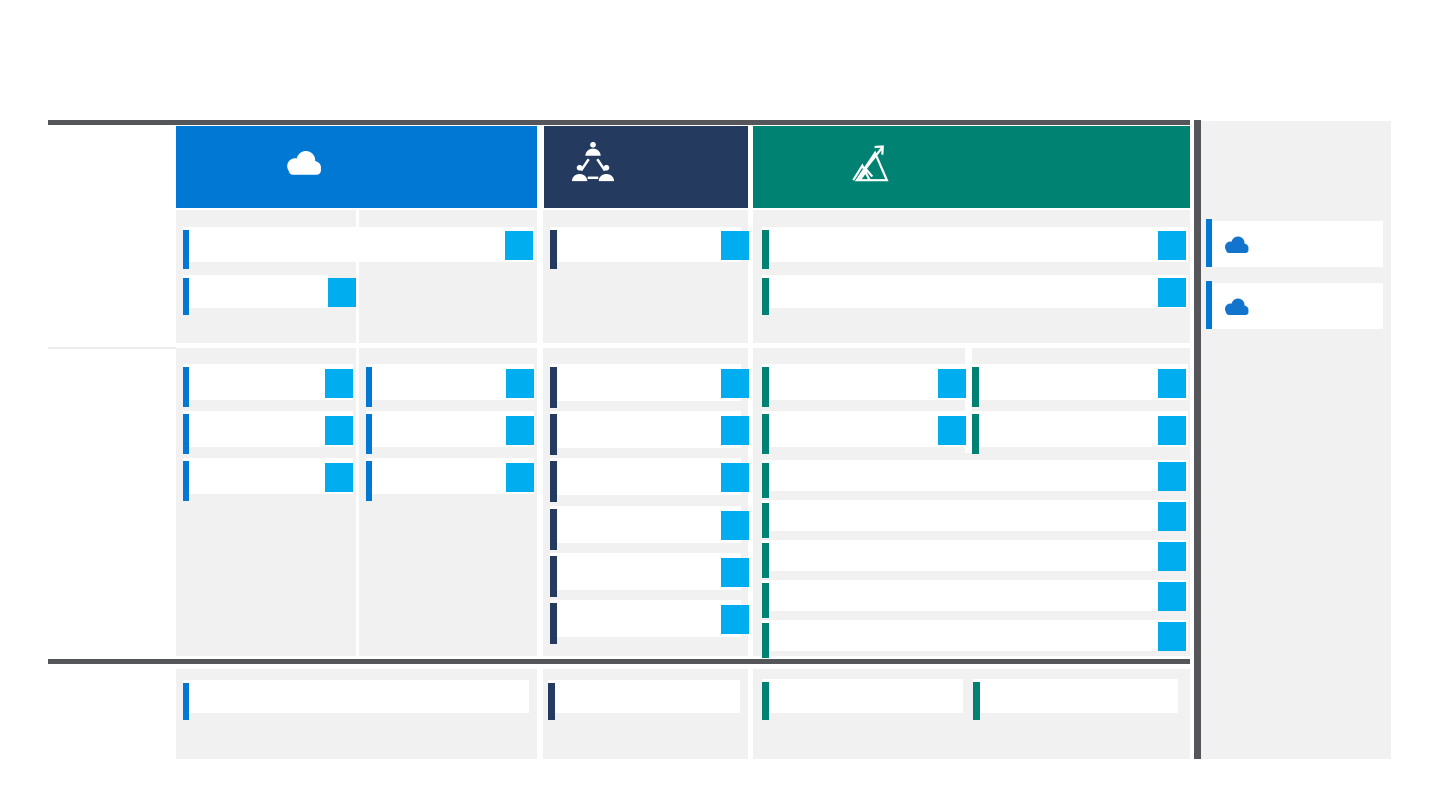 This screenshot has width=1440, height=810. What do you see at coordinates (646, 167) in the screenshot?
I see `column-header-team` at bounding box center [646, 167].